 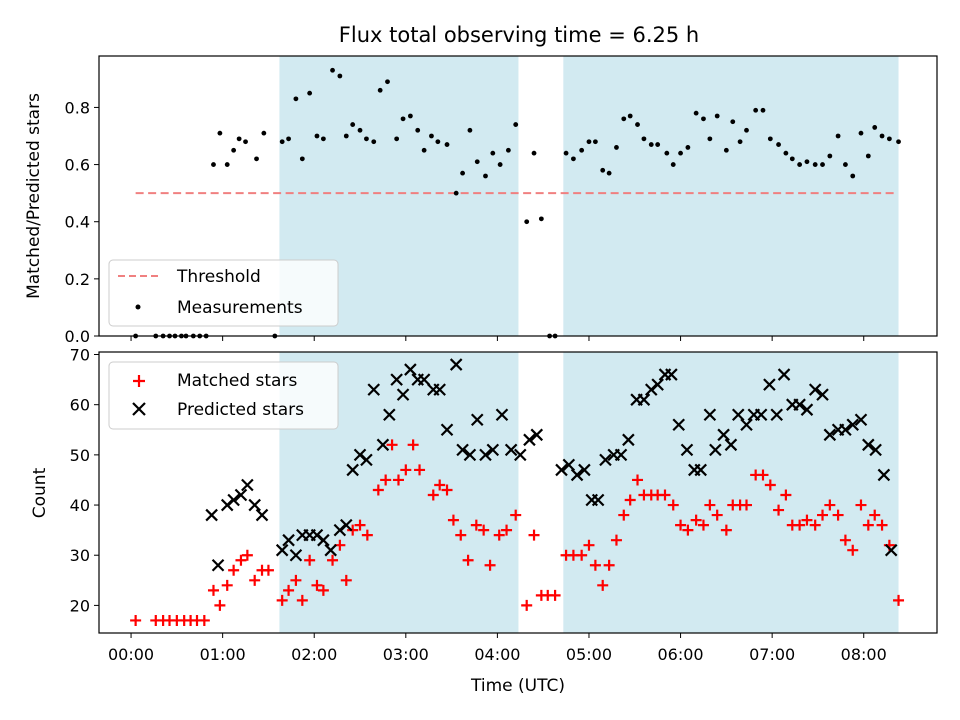 What do you see at coordinates (80, 555) in the screenshot?
I see `y-tick-label: 30` at bounding box center [80, 555].